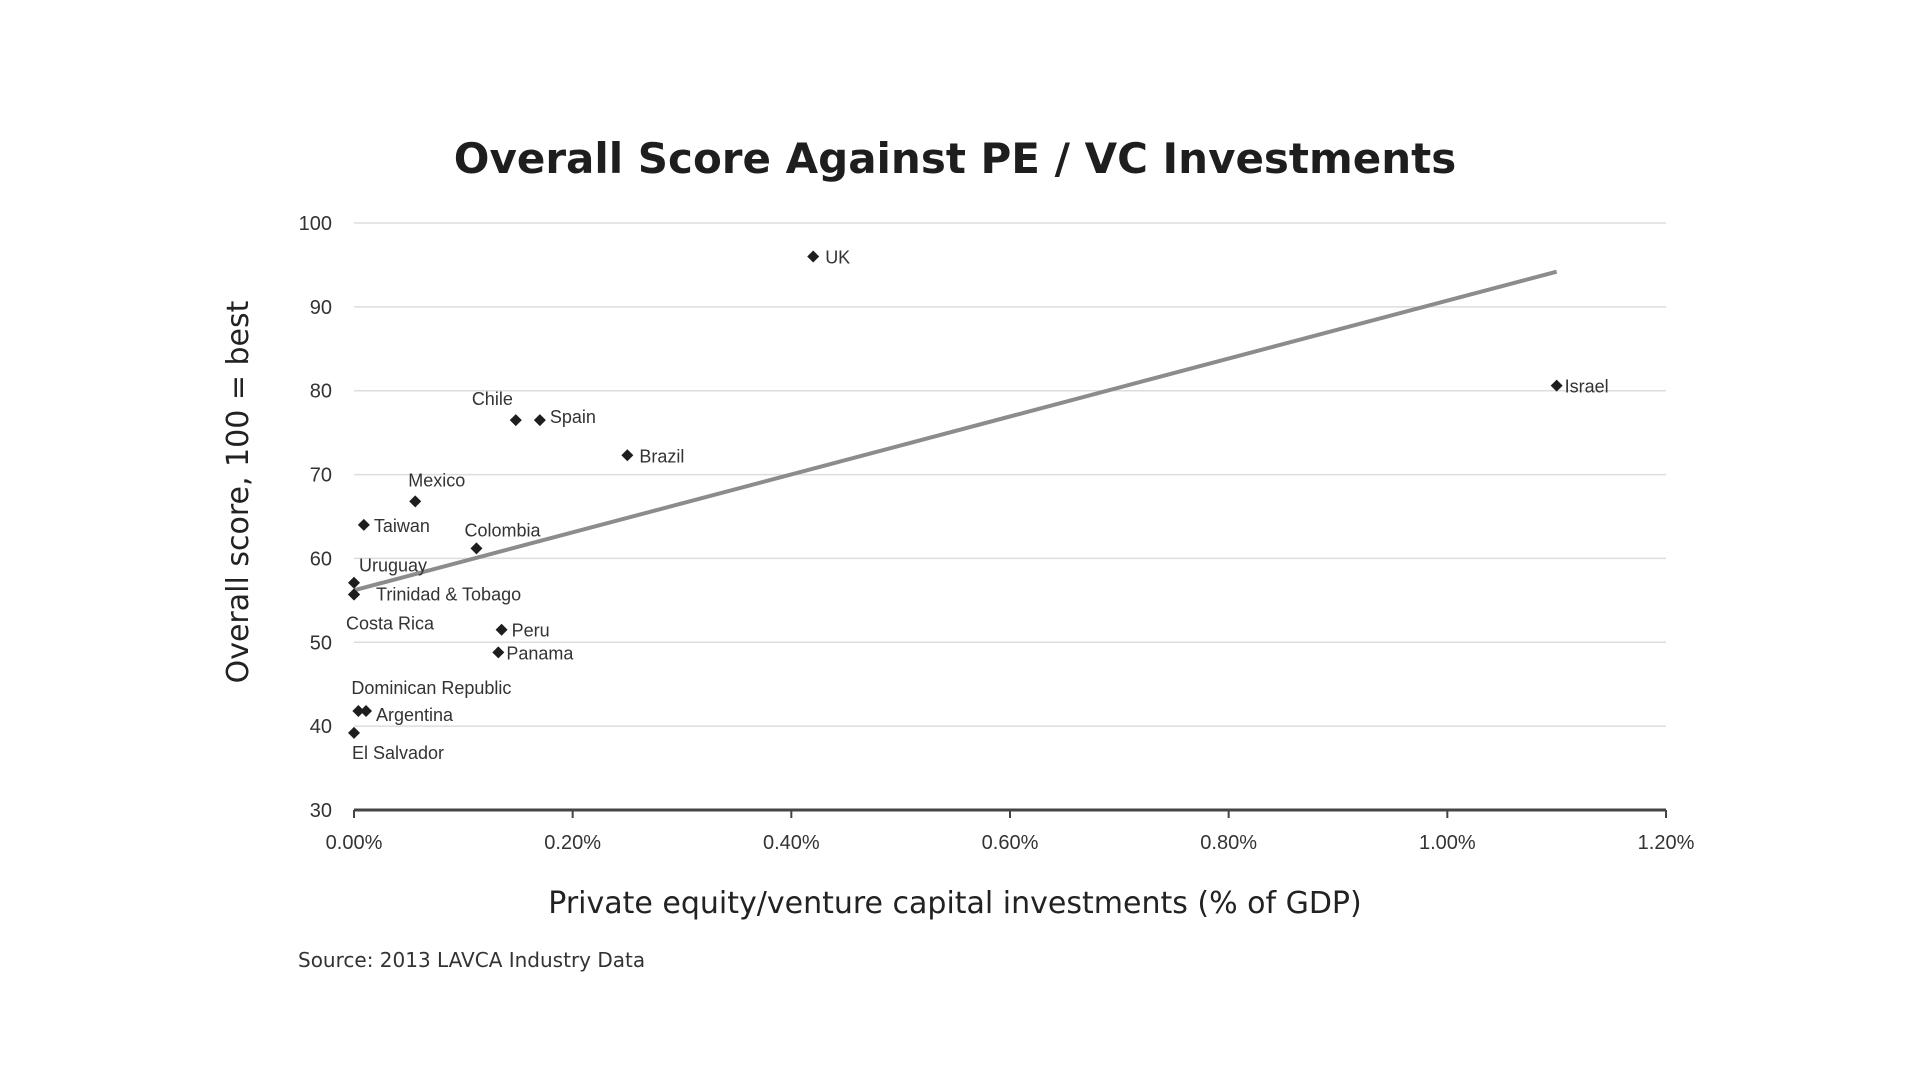 This screenshot has width=1920, height=1080. Describe the element at coordinates (321, 643) in the screenshot. I see `y-tick-label: 50` at that location.